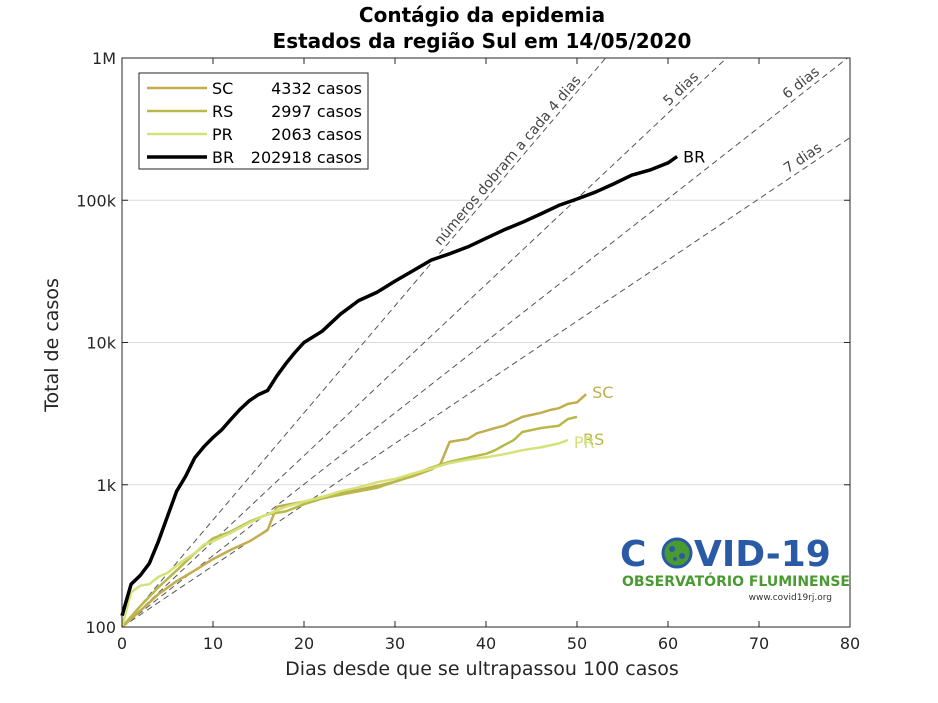  Describe the element at coordinates (344, 533) in the screenshot. I see `series-line-pr` at that location.